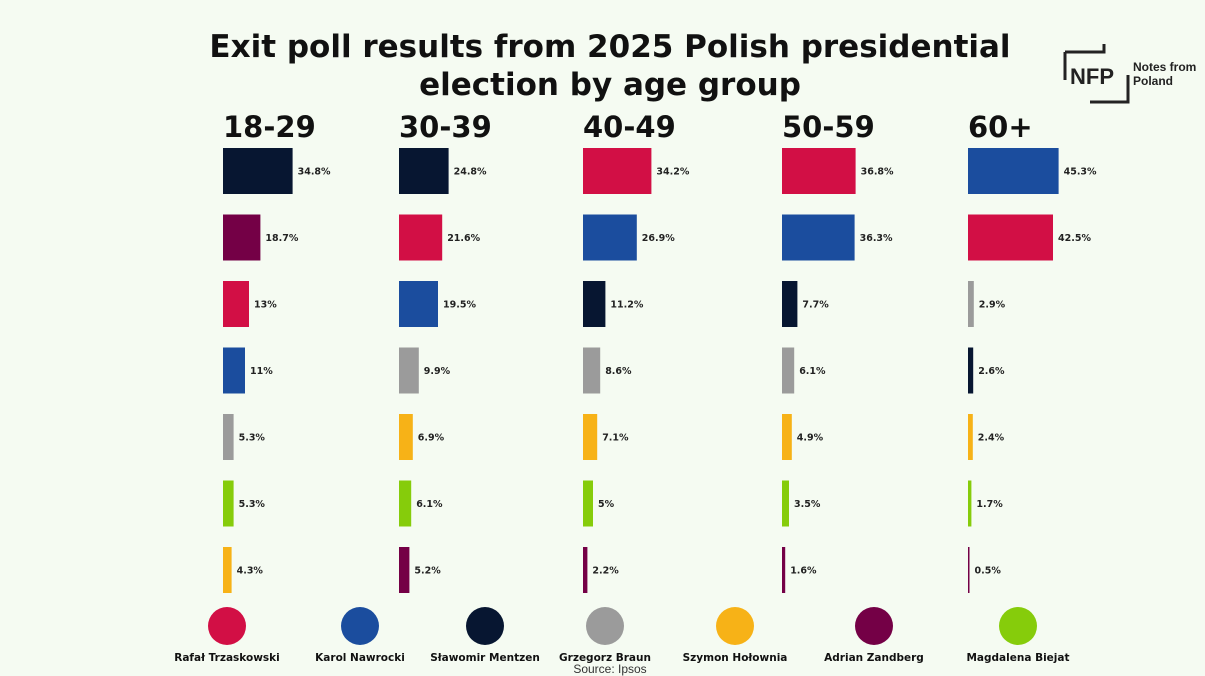  Describe the element at coordinates (459, 305) in the screenshot. I see `data-label: 19.5%` at that location.